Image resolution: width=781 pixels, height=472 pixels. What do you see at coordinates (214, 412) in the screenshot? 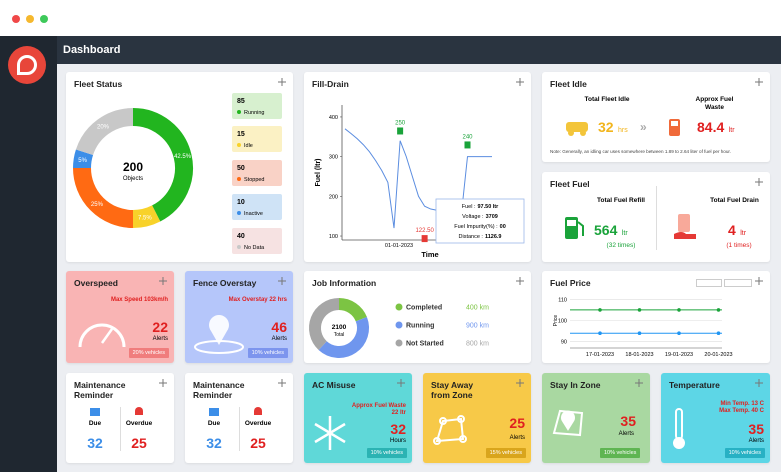
I see `calendar-icon` at bounding box center [214, 412].